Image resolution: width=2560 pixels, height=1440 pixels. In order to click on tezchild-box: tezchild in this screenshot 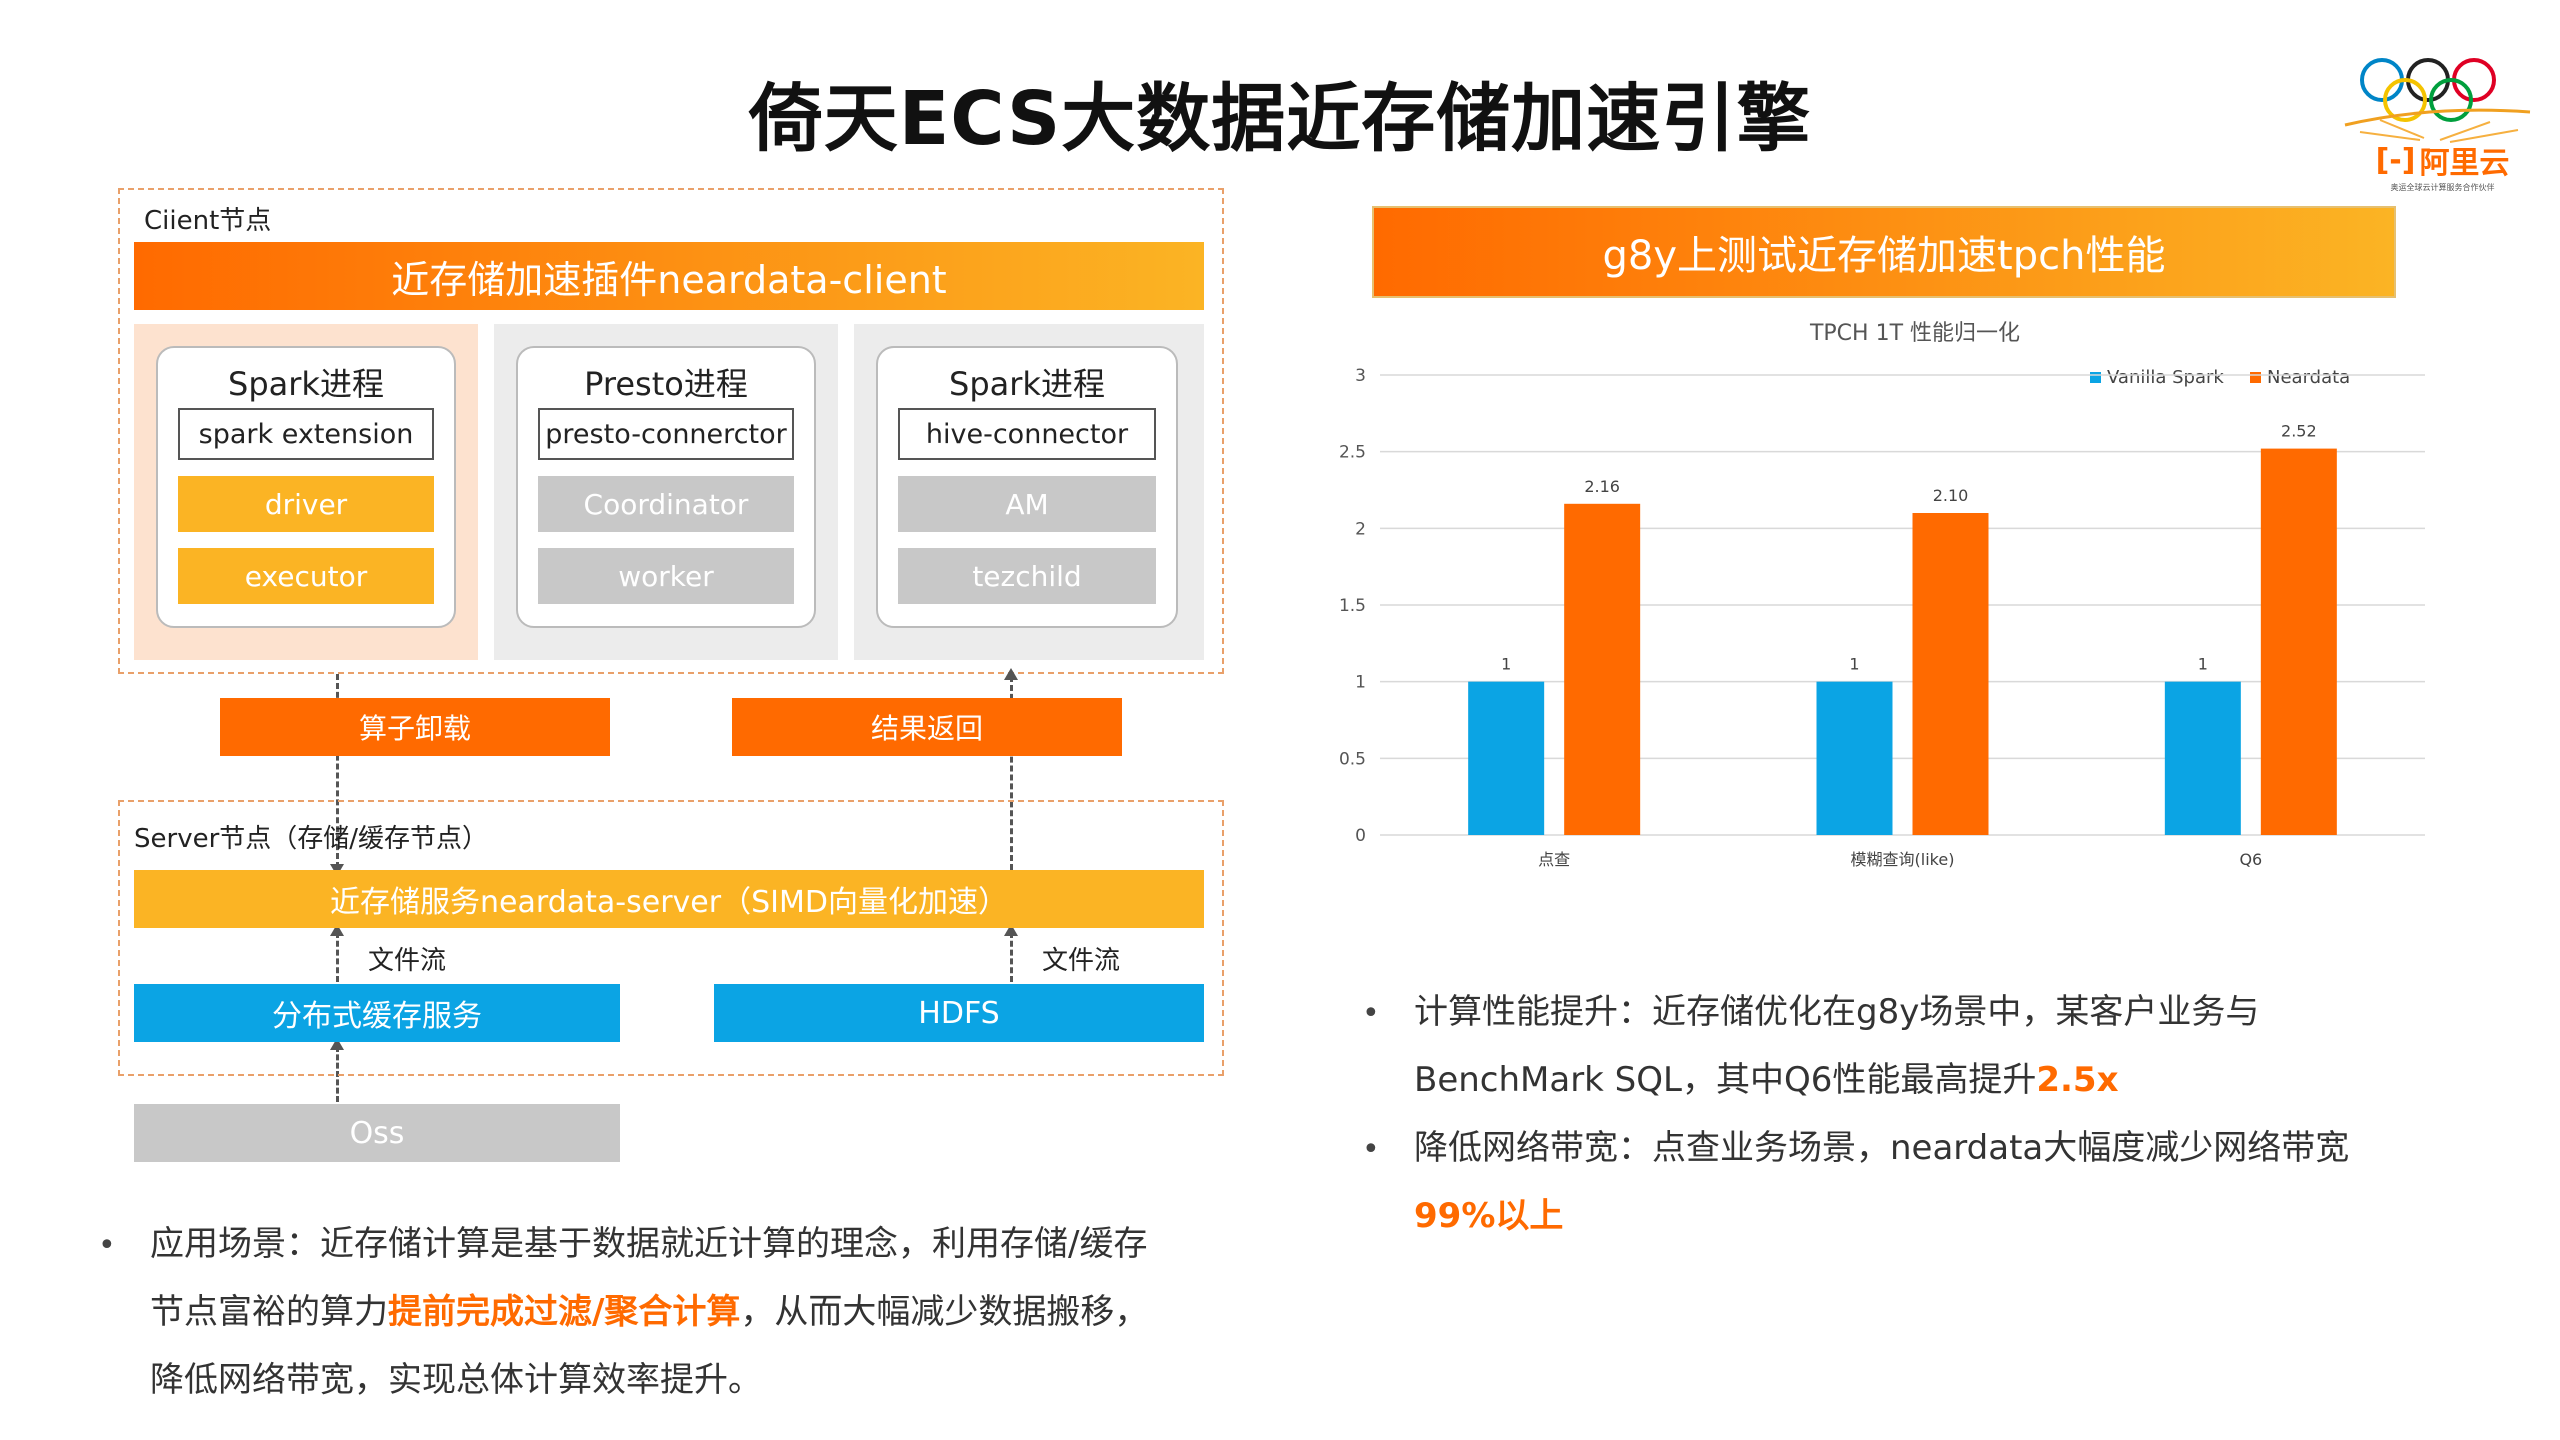, I will do `click(1027, 576)`.